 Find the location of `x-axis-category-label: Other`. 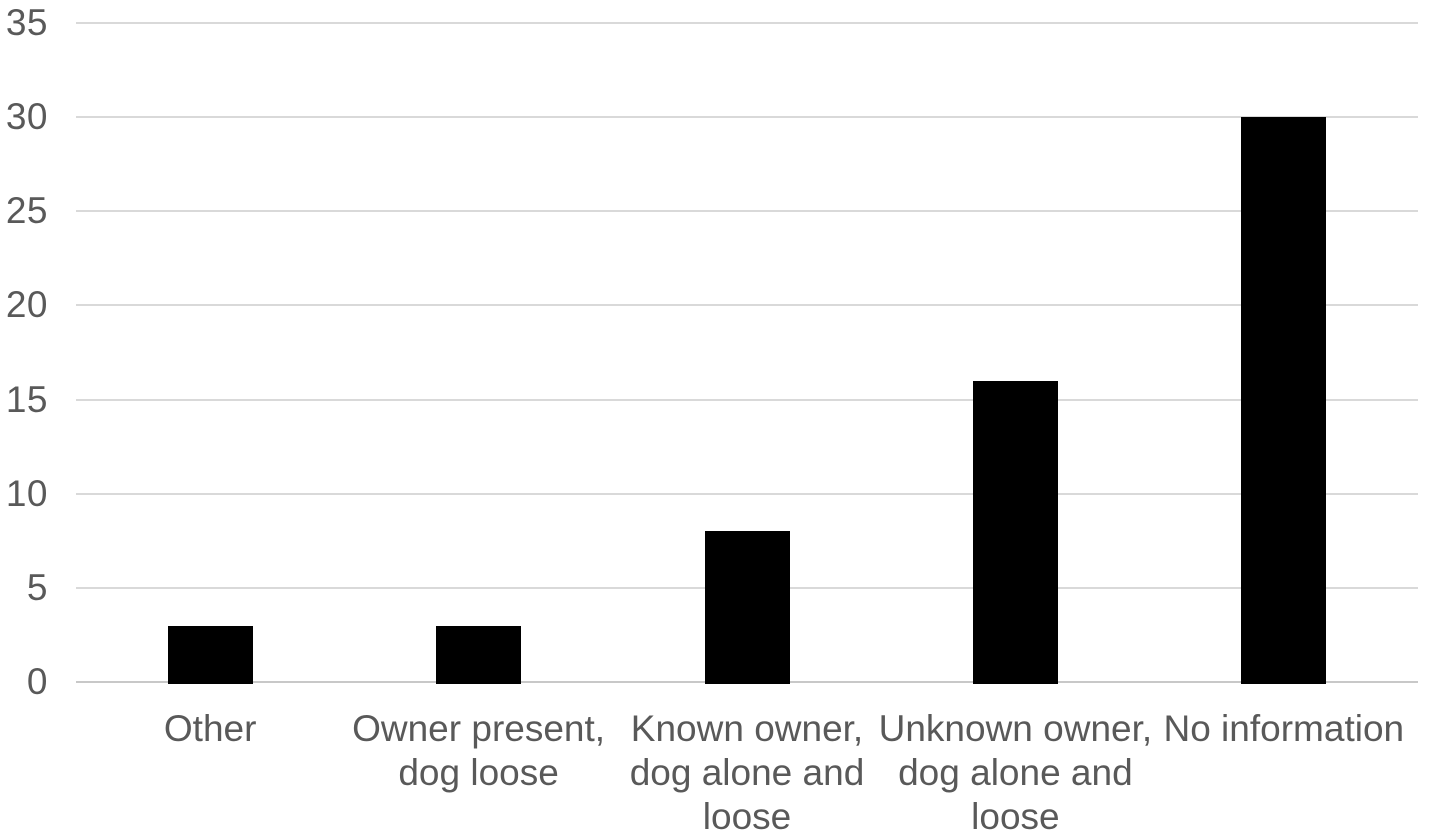

x-axis-category-label: Other is located at coordinates (210, 728).